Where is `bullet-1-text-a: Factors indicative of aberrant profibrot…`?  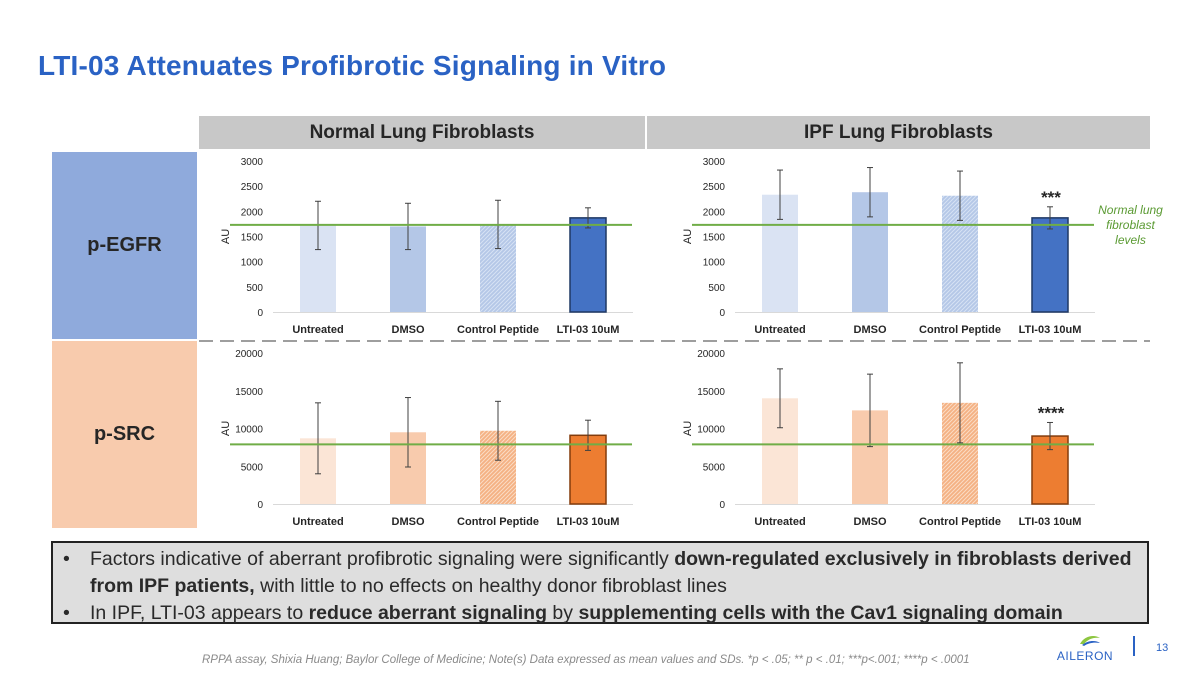 bullet-1-text-a: Factors indicative of aberrant profibrot… is located at coordinates (382, 559).